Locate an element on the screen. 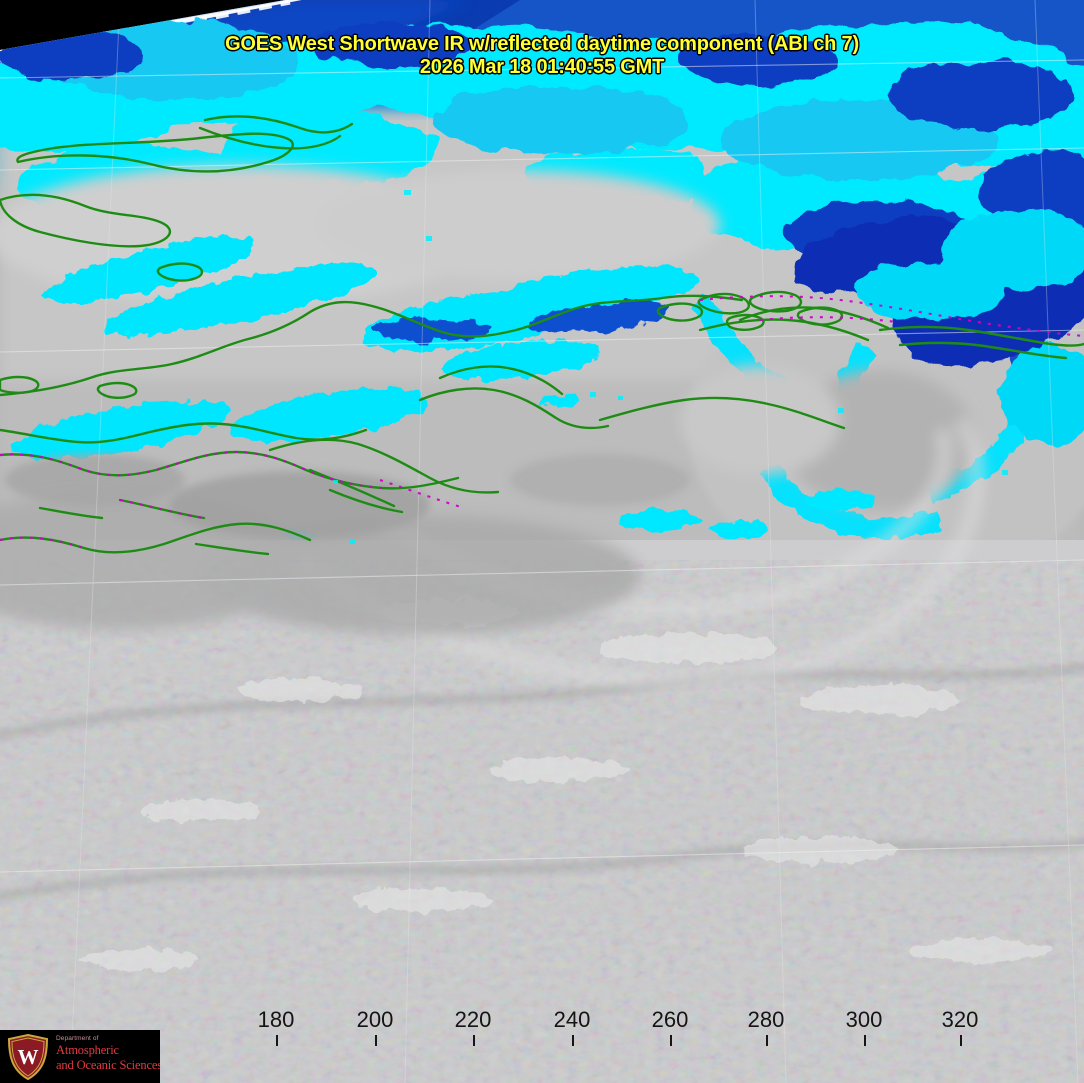 The image size is (1084, 1083). colorbar-tick-labels: 180 200 220 240 260 280 300 320 is located at coordinates (542, 1021).